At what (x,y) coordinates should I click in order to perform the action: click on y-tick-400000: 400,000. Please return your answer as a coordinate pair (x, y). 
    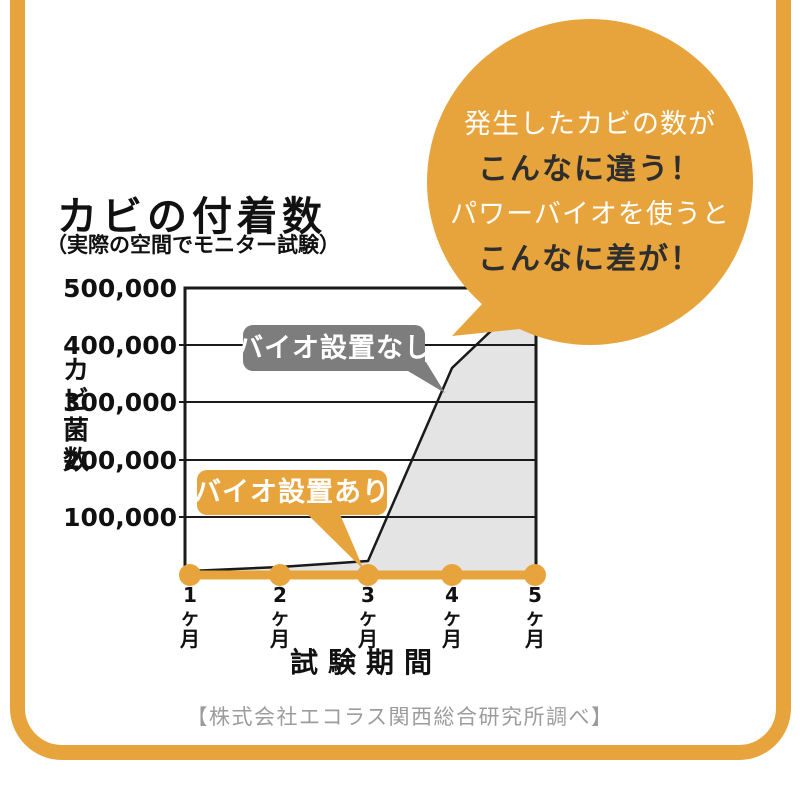
    Looking at the image, I should click on (120, 345).